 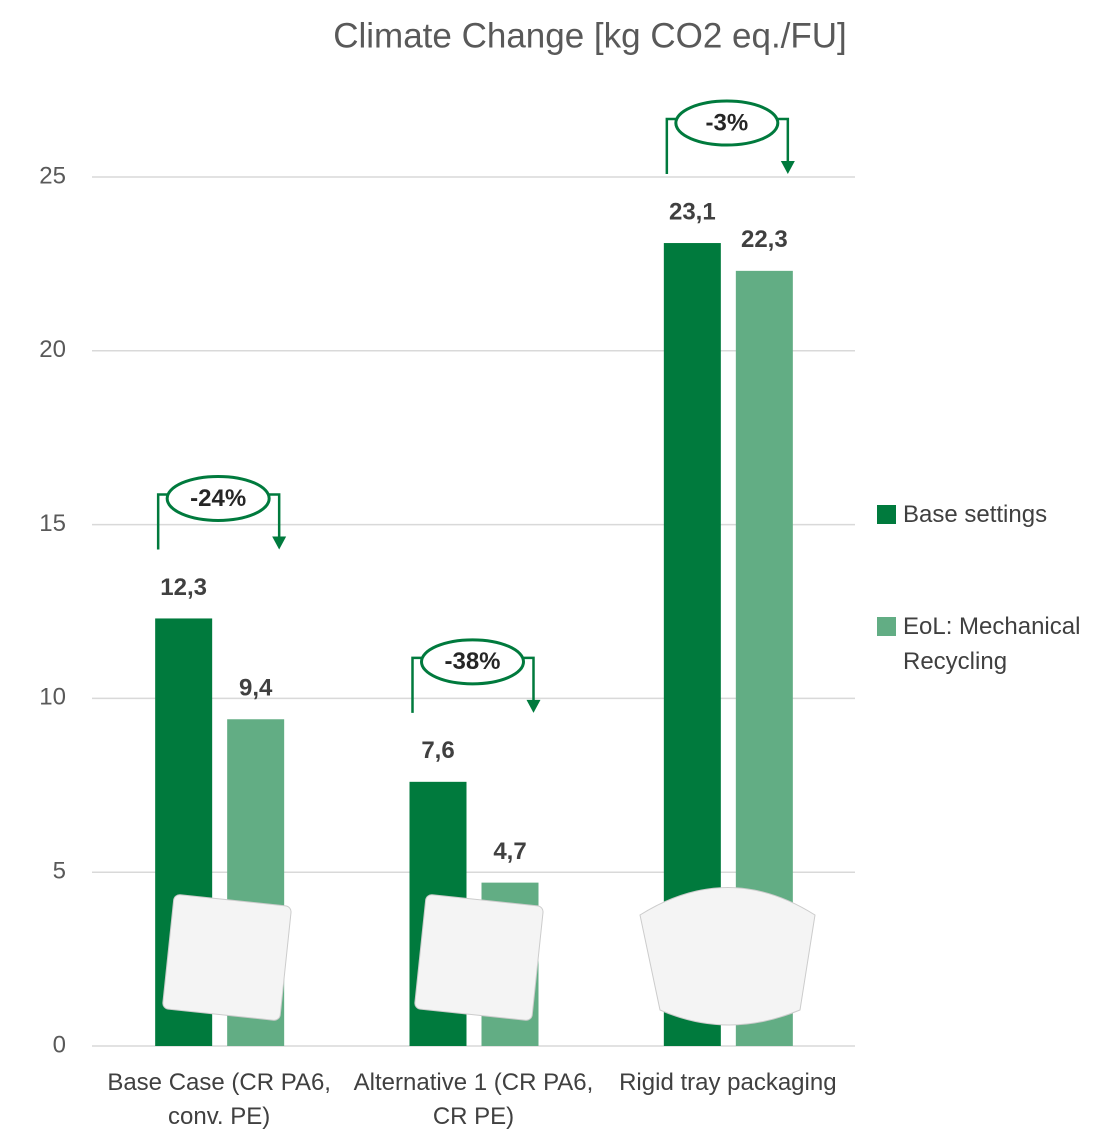 What do you see at coordinates (764, 239) in the screenshot?
I see `data-label: 22,3` at bounding box center [764, 239].